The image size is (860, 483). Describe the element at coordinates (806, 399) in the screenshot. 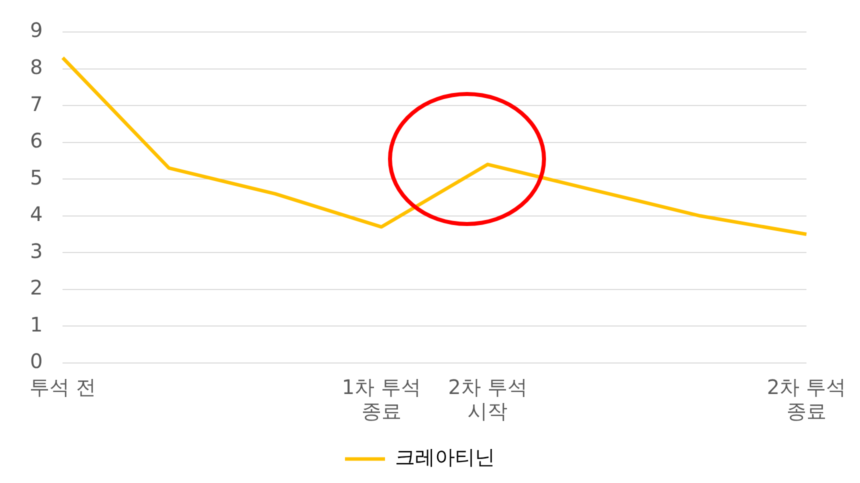

I see `x-tick-label: 2차 투석 종료` at that location.